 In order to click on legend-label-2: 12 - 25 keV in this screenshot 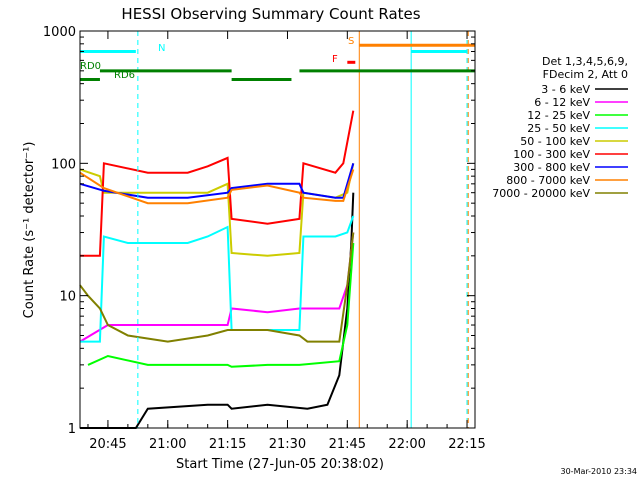, I will do `click(558, 115)`.